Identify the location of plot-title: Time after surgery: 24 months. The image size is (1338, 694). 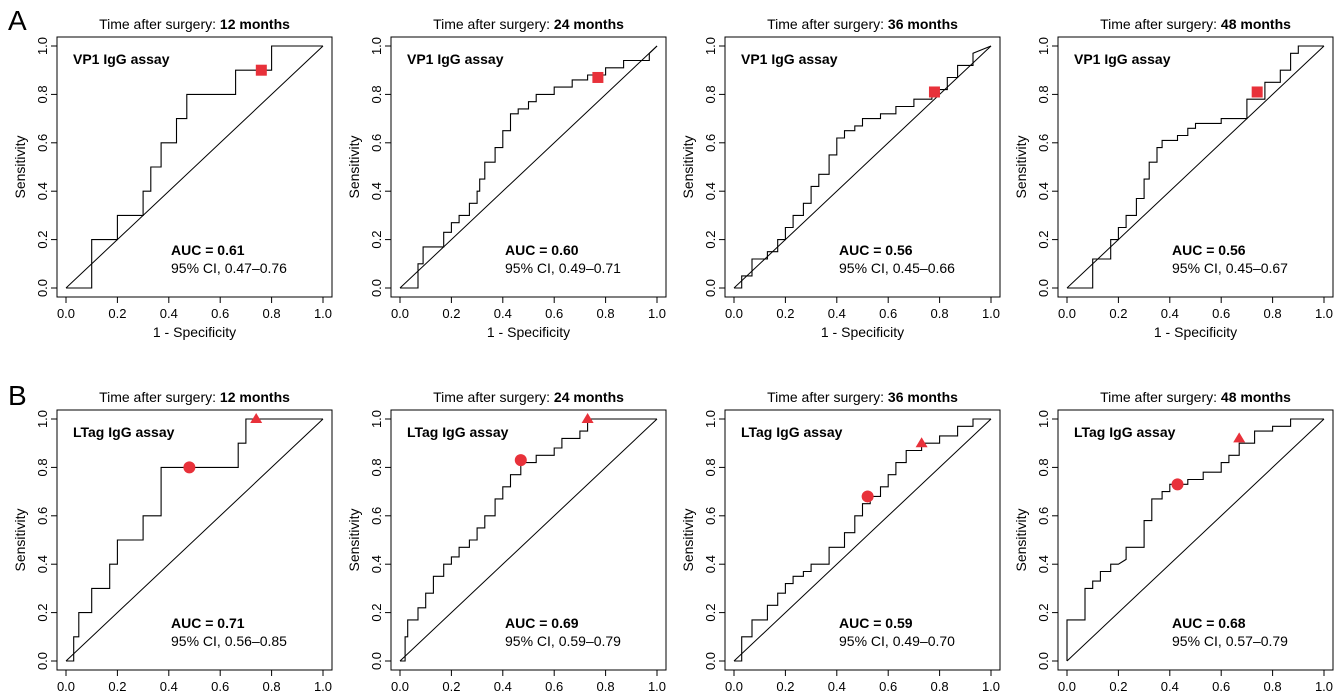
(528, 24).